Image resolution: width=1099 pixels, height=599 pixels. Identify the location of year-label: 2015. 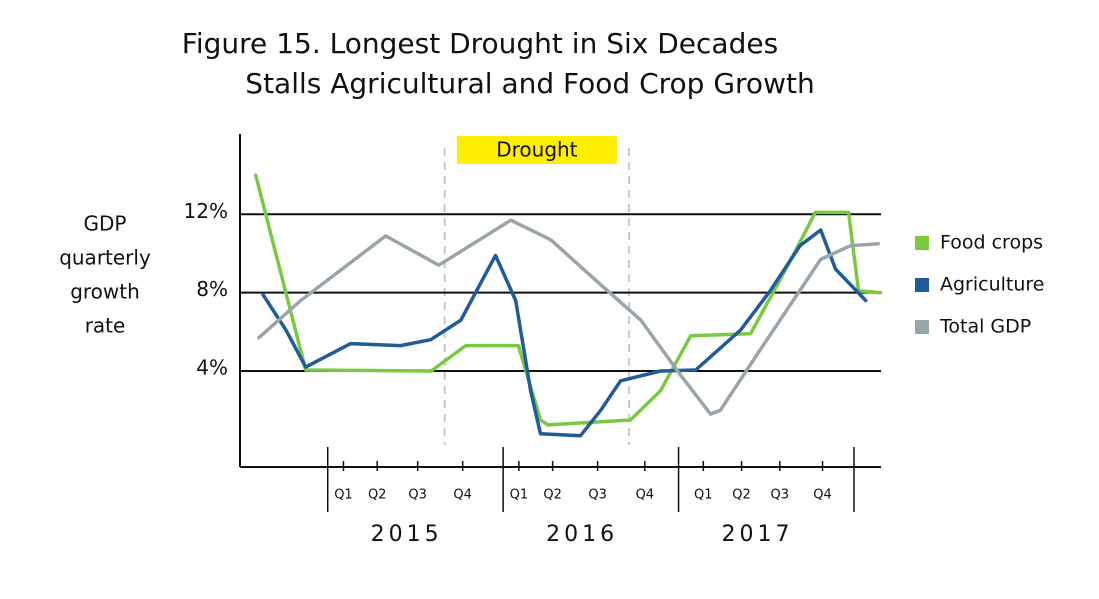
(407, 534).